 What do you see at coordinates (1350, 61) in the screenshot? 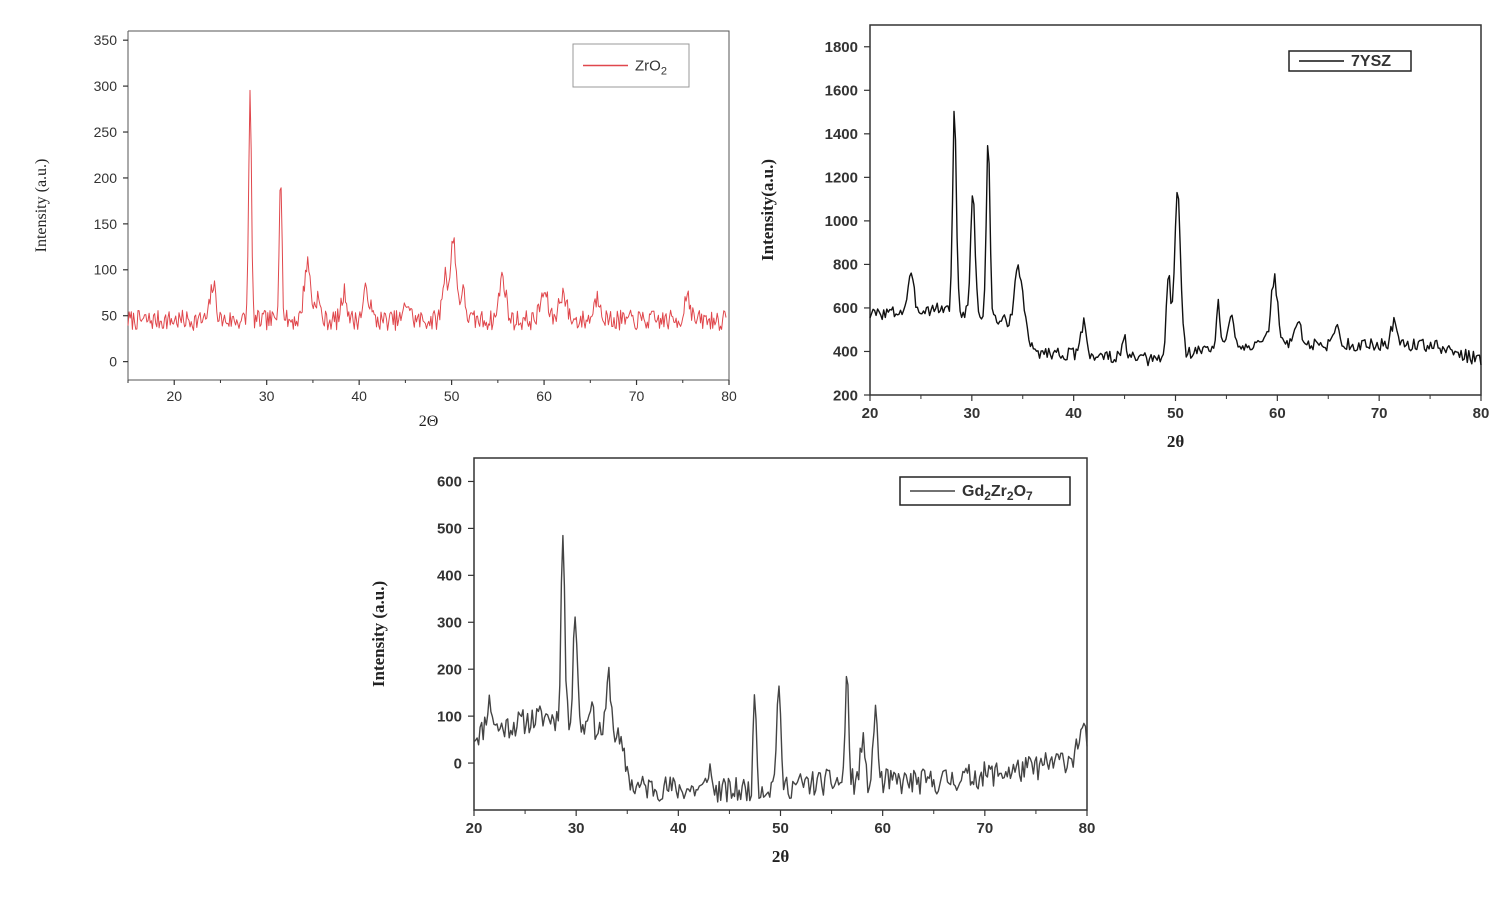
I see `ysz-legend-box` at bounding box center [1350, 61].